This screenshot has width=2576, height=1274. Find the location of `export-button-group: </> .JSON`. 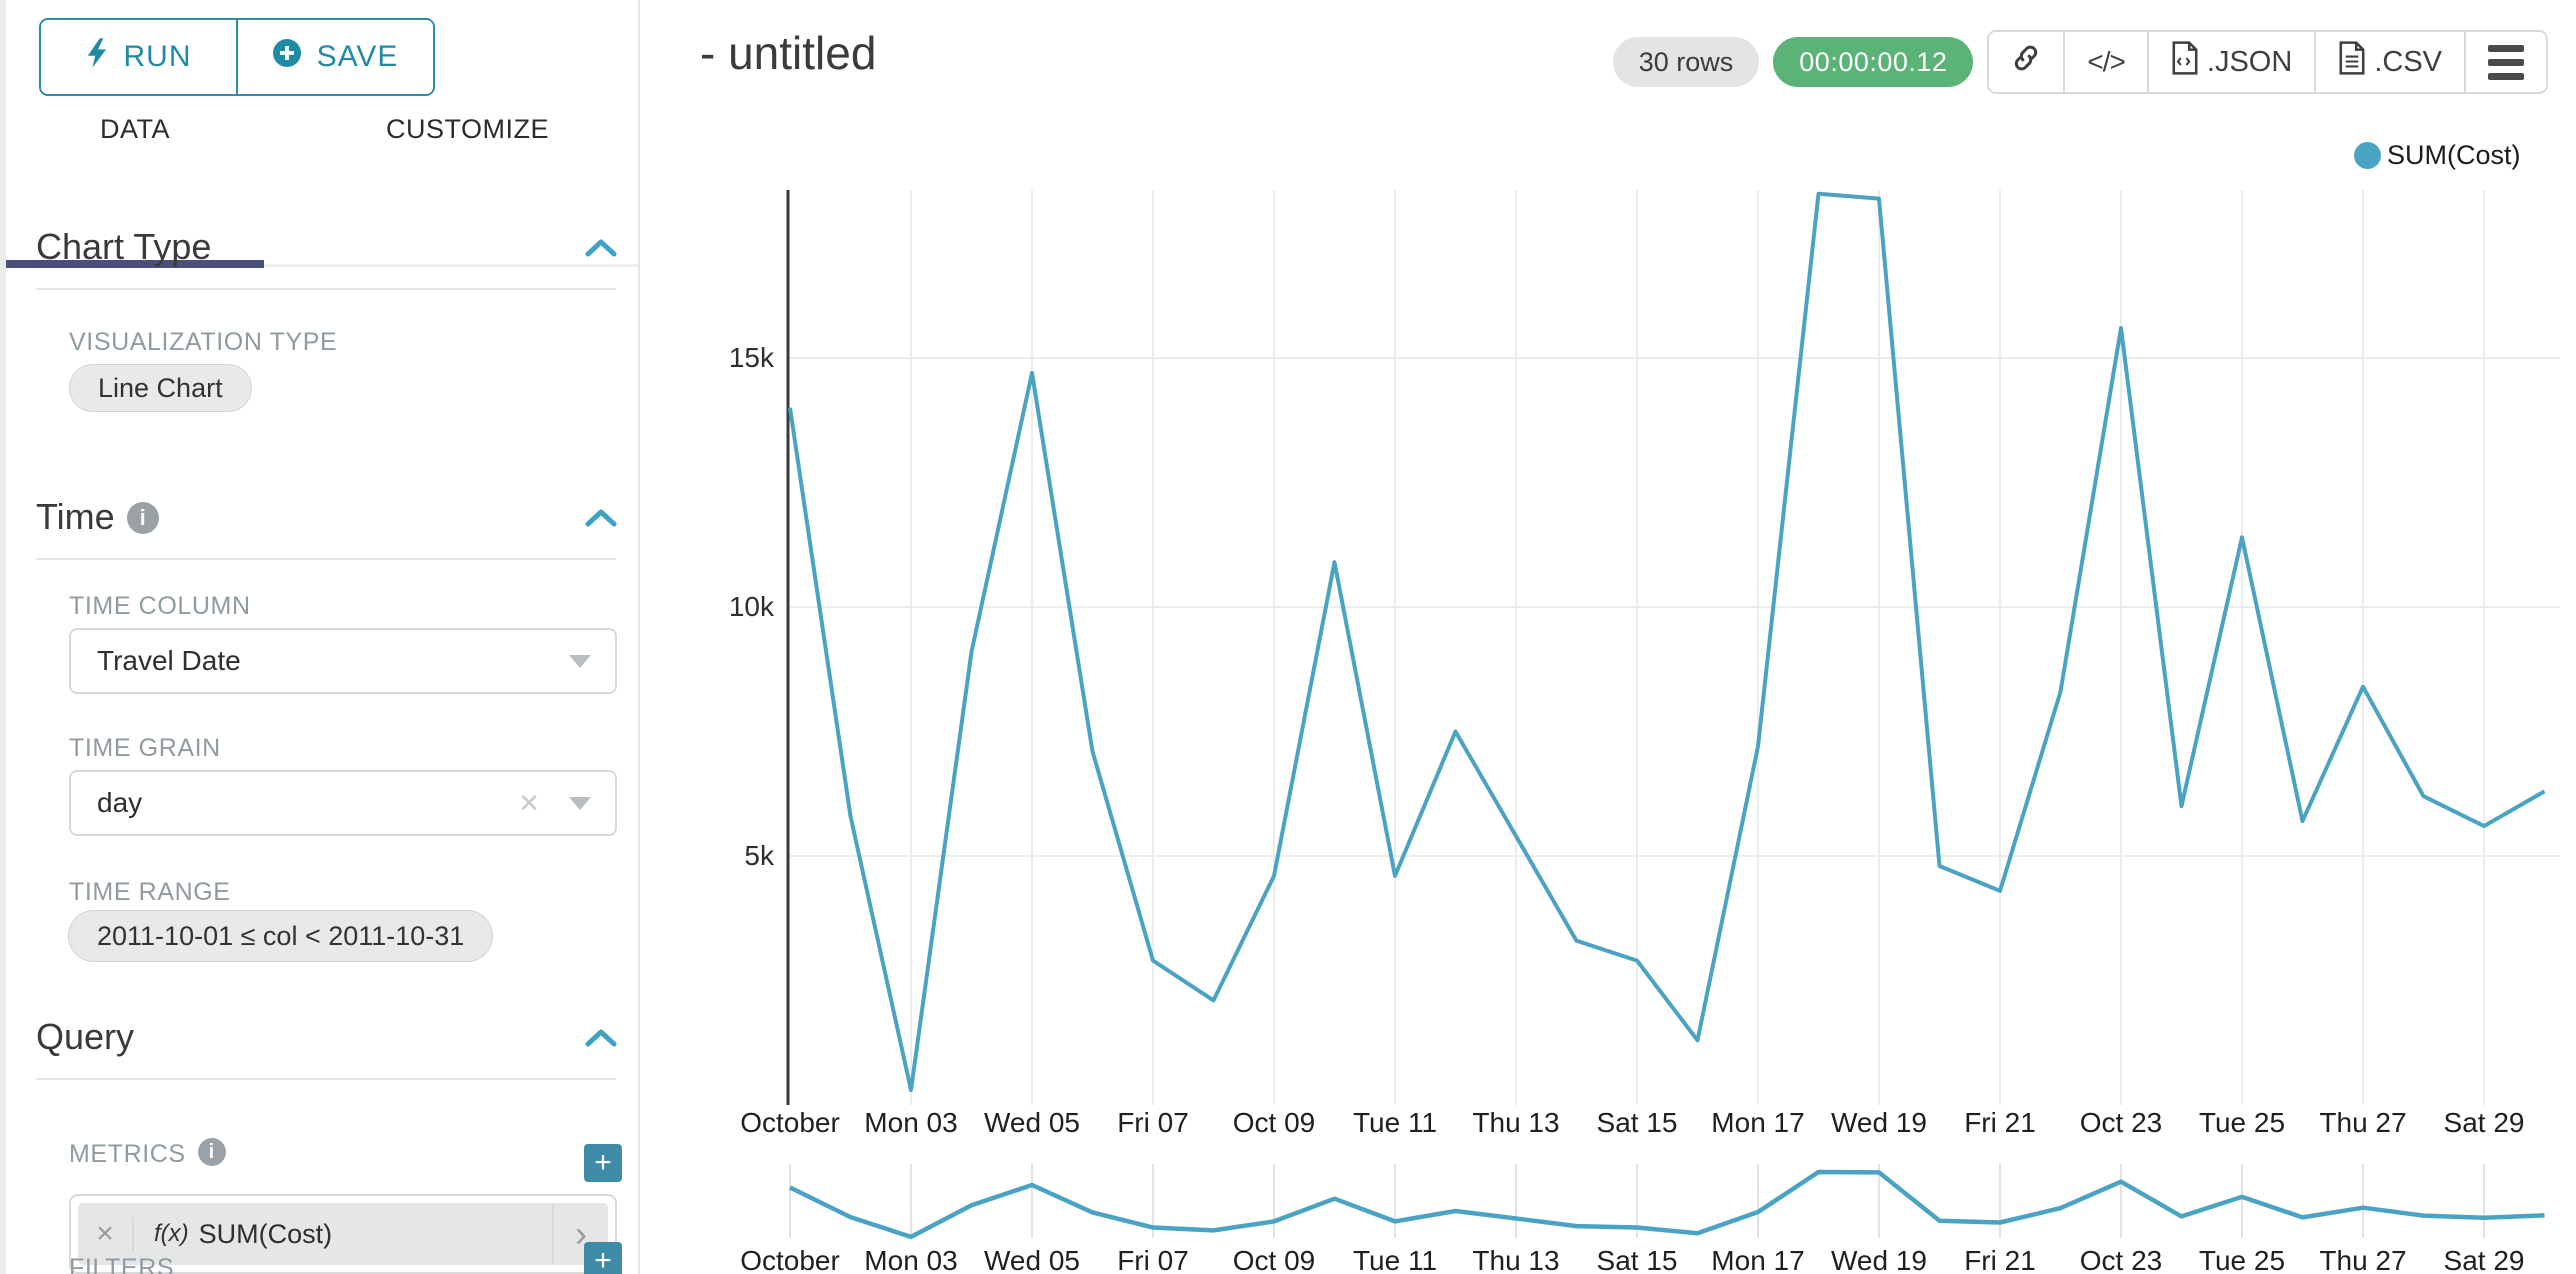

export-button-group: </> .JSON is located at coordinates (2267, 62).